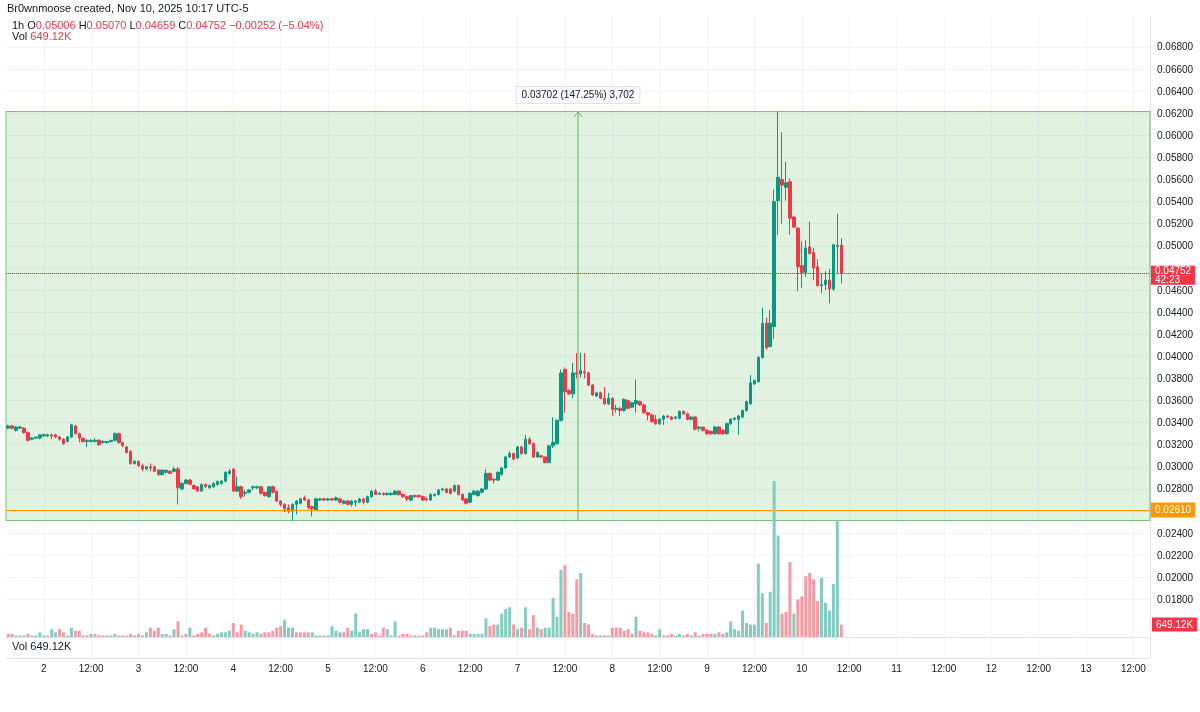 Image resolution: width=1200 pixels, height=712 pixels. What do you see at coordinates (42, 35) in the screenshot?
I see `chart-title: Vol 649.12K` at bounding box center [42, 35].